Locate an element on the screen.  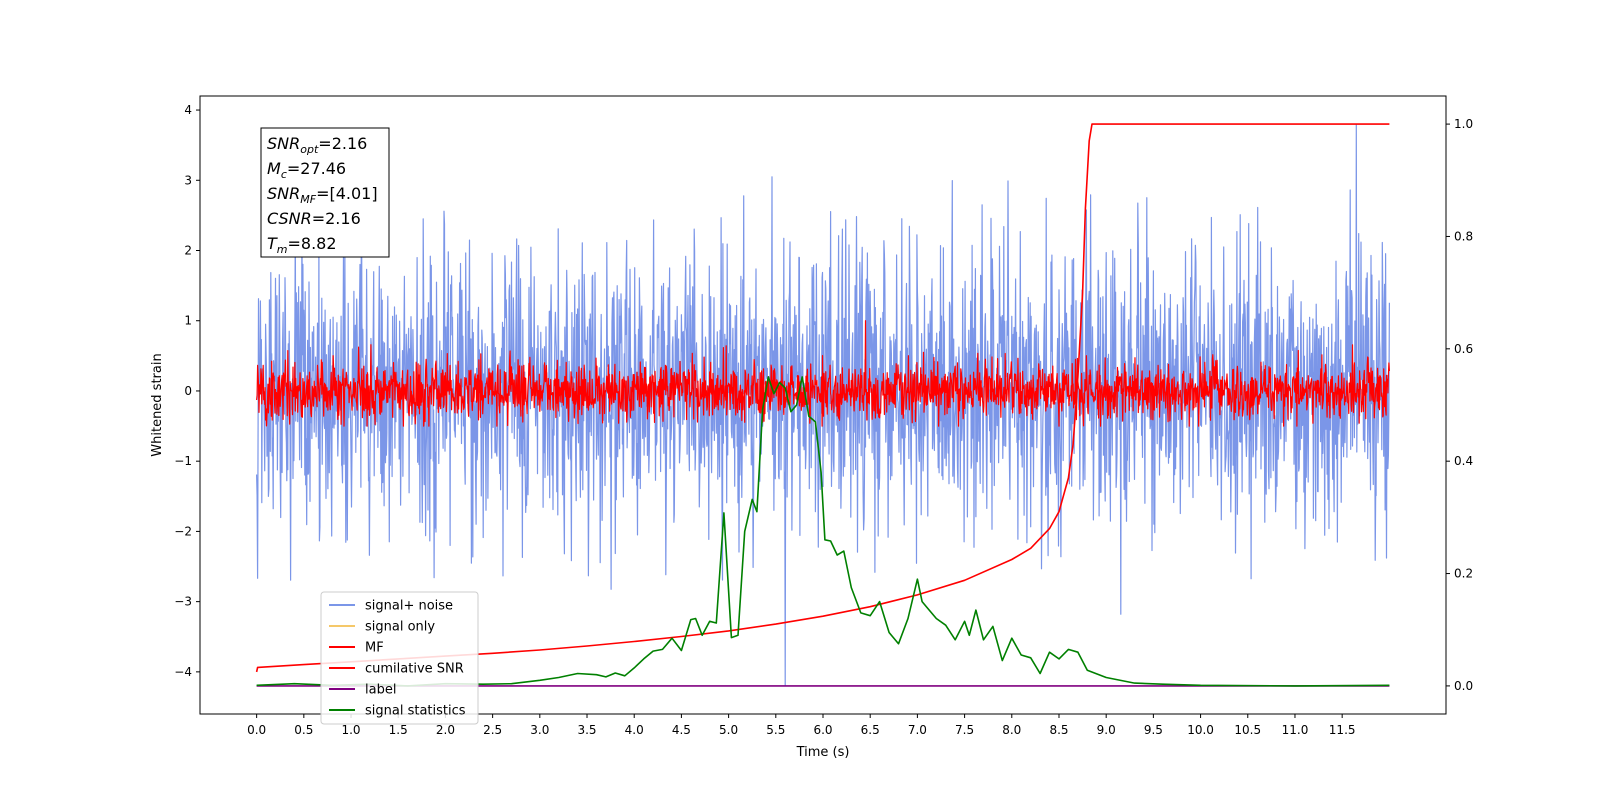
y-left-tick-label: 3 is located at coordinates (188, 180).